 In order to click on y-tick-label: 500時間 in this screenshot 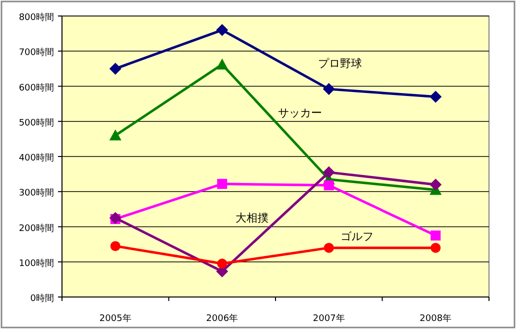, I will do `click(36, 122)`.